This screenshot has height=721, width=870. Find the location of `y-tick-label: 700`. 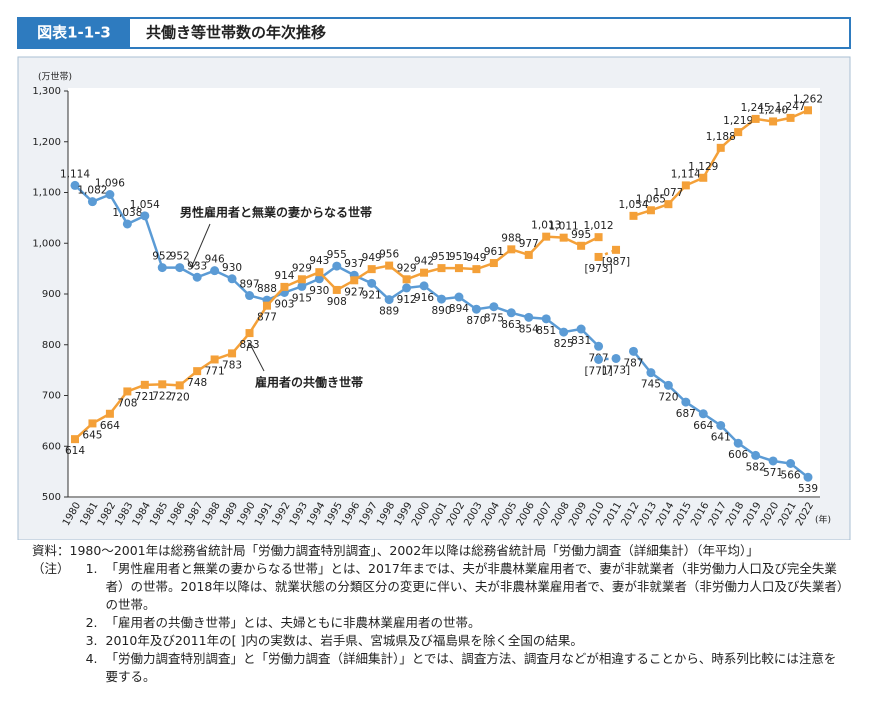

y-tick-label: 700 is located at coordinates (51, 396).